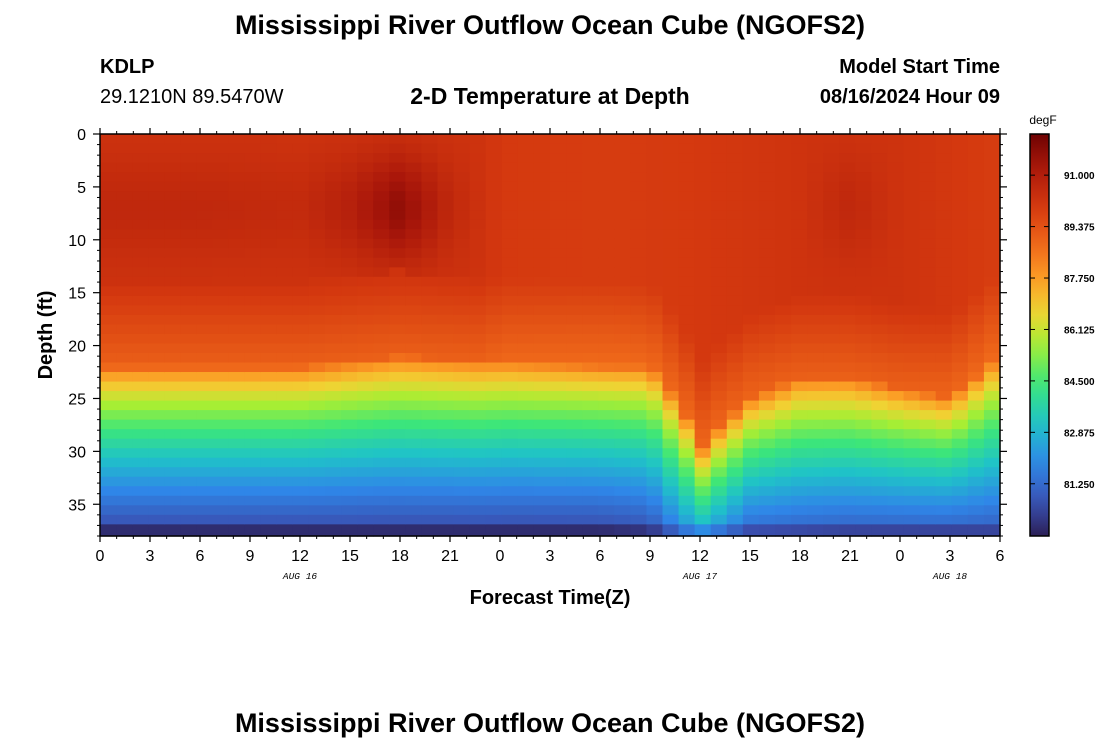 This screenshot has width=1100, height=750. What do you see at coordinates (700, 556) in the screenshot?
I see `x-tick-label: 12` at bounding box center [700, 556].